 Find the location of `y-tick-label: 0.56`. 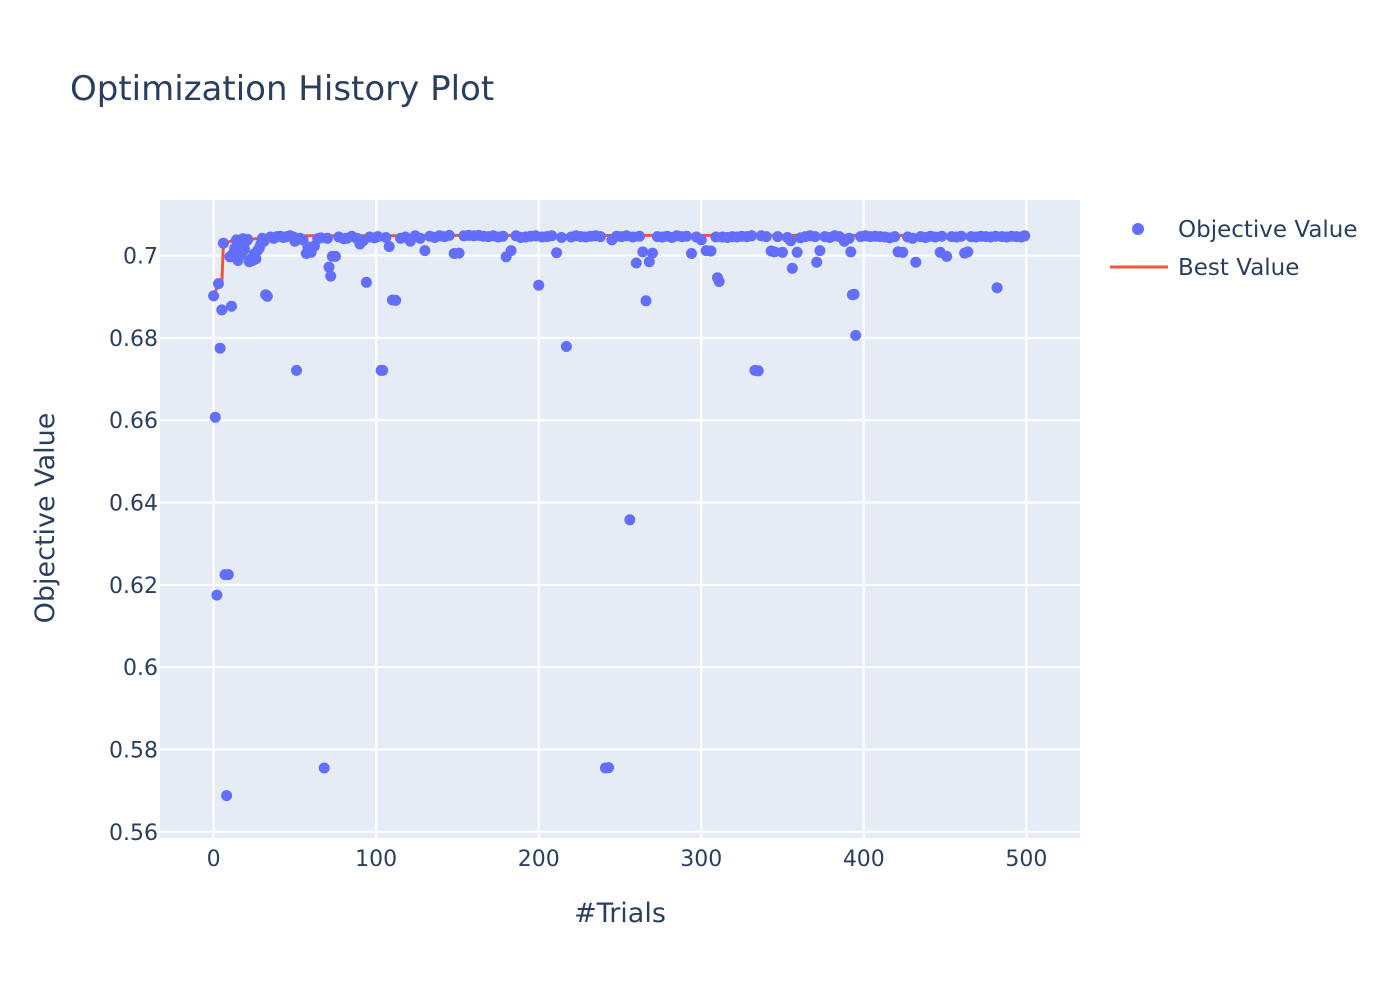

y-tick-label: 0.56 is located at coordinates (133, 833).